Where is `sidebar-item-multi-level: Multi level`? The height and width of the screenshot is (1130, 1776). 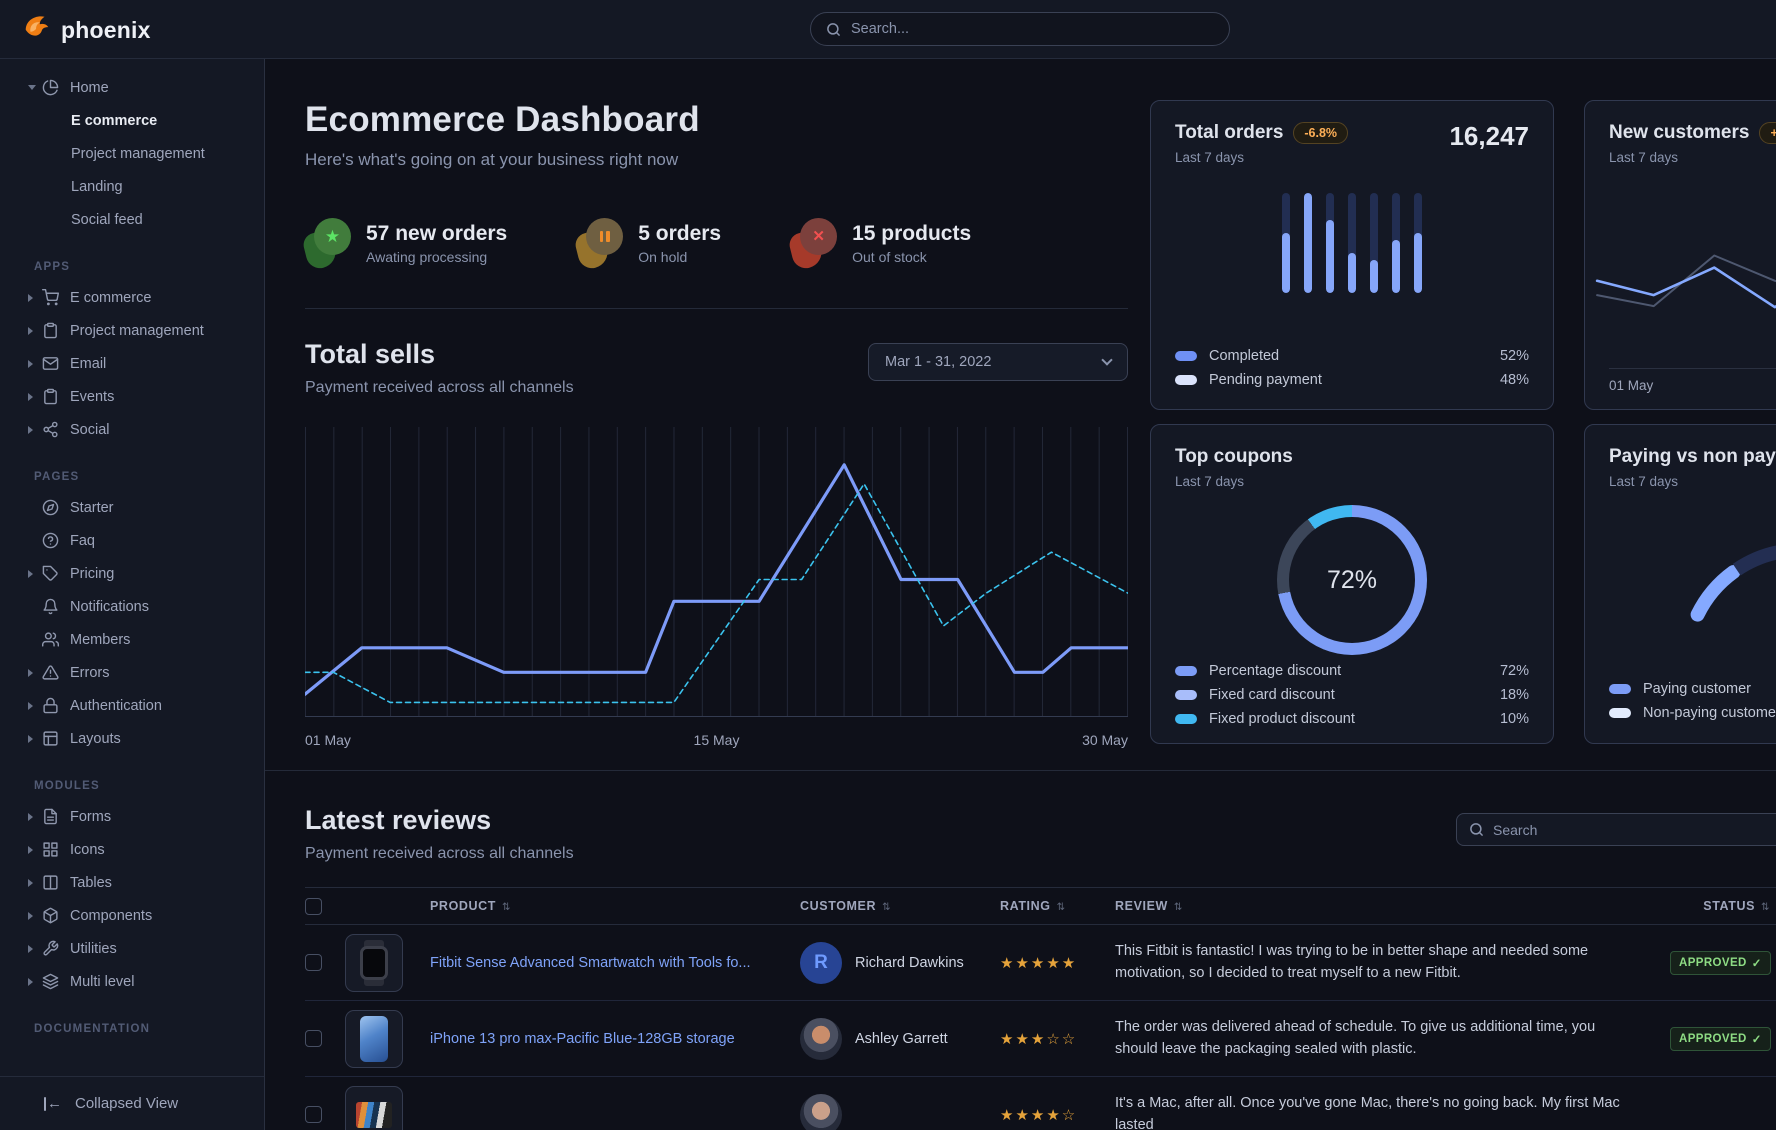
sidebar-item-multi-level: Multi level is located at coordinates (132, 981).